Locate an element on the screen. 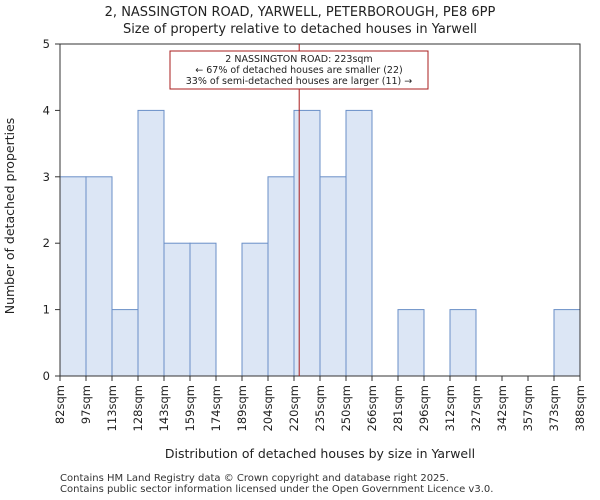 This screenshot has height=500, width=600. x-tick-label-373sqm: 373sqm is located at coordinates (554, 408).